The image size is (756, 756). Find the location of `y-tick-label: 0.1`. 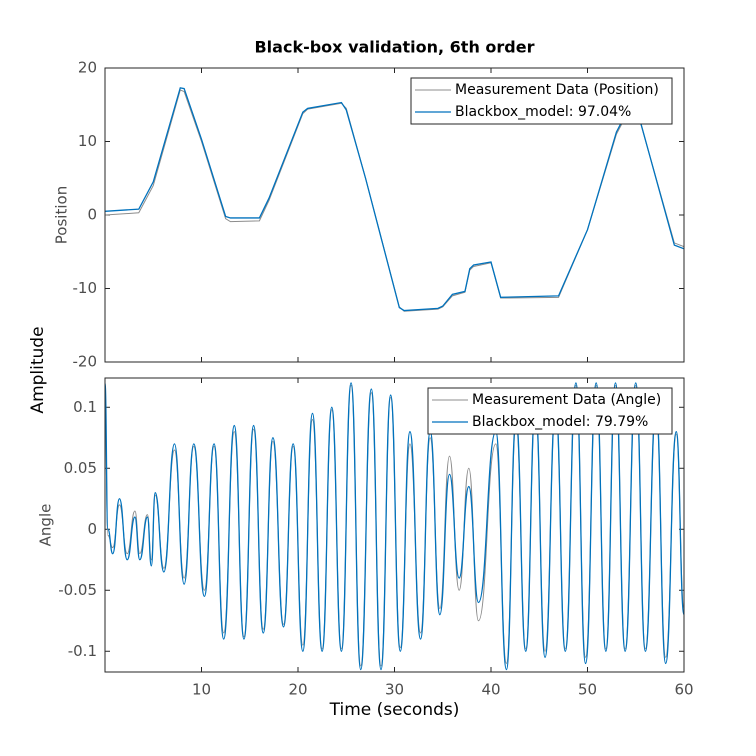

y-tick-label: 0.1 is located at coordinates (85, 407).